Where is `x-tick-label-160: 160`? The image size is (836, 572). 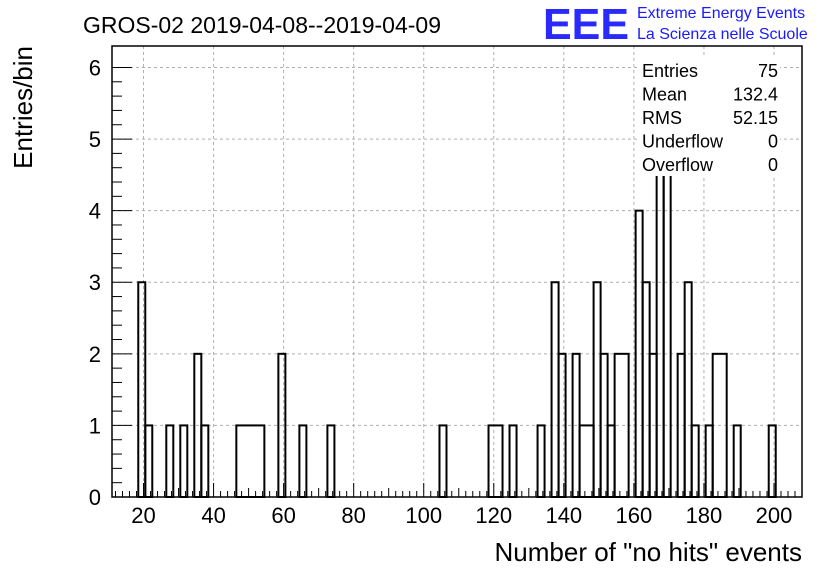 x-tick-label-160: 160 is located at coordinates (634, 515).